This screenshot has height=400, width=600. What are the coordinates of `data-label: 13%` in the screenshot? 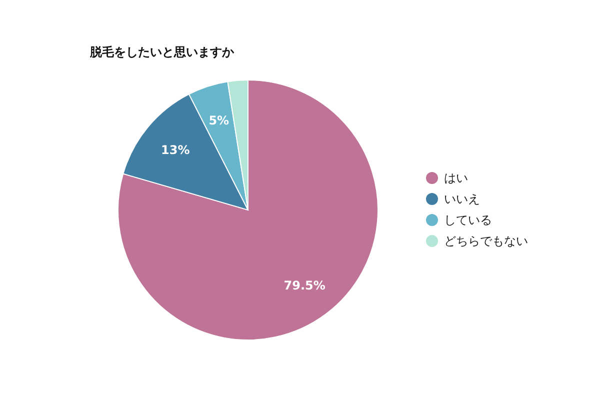 It's located at (175, 149).